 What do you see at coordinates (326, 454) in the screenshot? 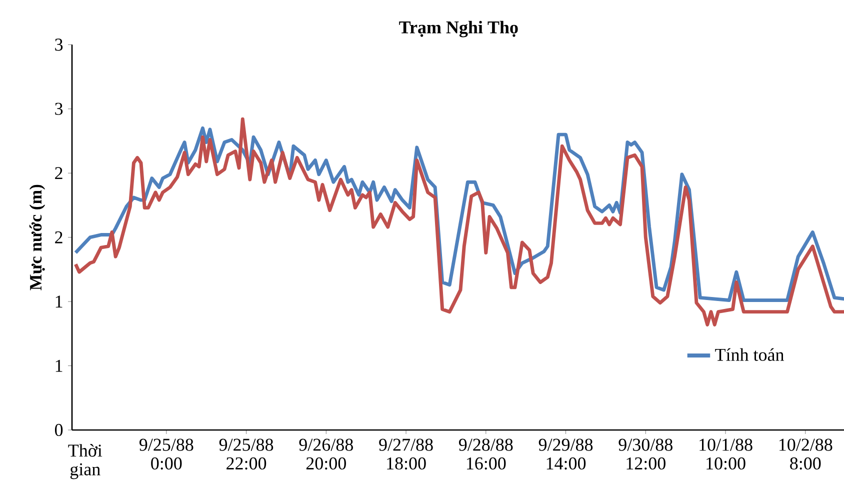
I see `x-tick-label: 9/26/88 20:00` at bounding box center [326, 454].